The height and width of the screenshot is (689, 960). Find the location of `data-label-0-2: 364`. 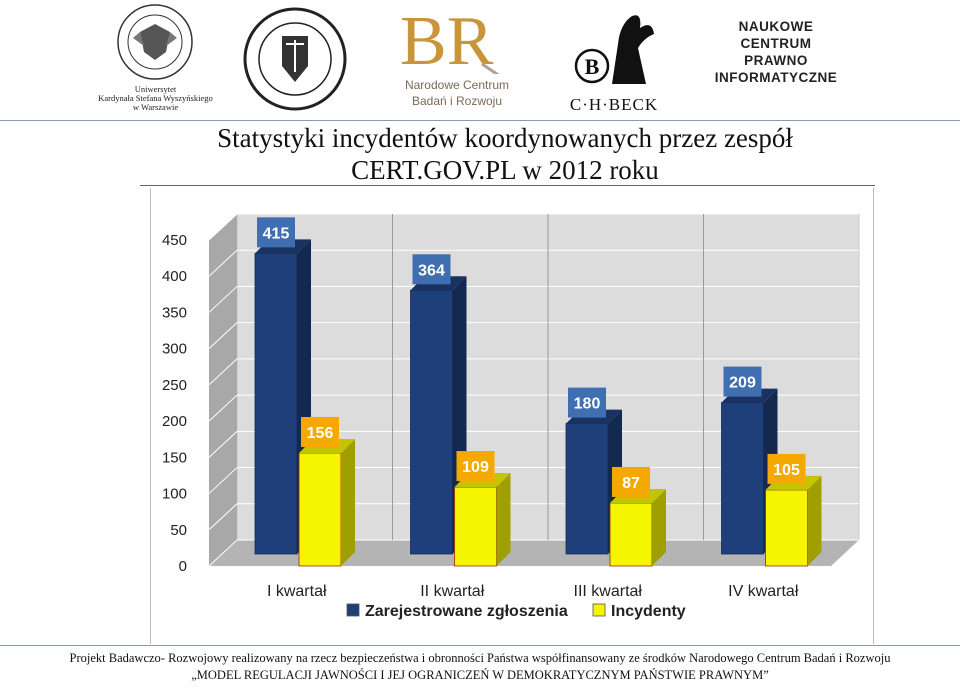

data-label-0-2: 364 is located at coordinates (431, 270).